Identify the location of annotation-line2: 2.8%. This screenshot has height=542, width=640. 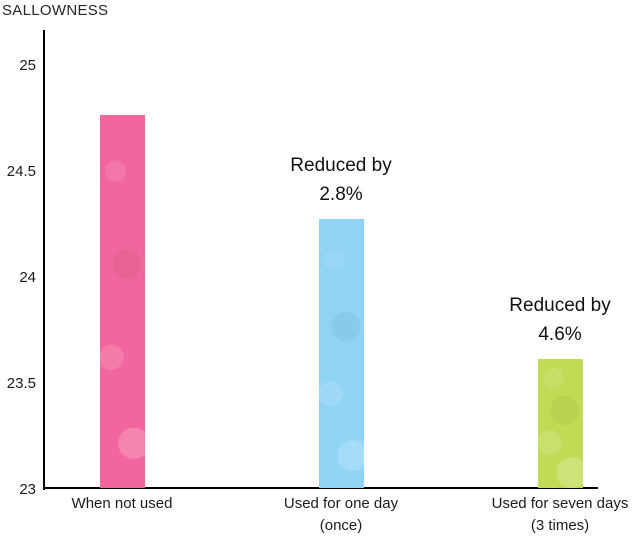
(341, 194).